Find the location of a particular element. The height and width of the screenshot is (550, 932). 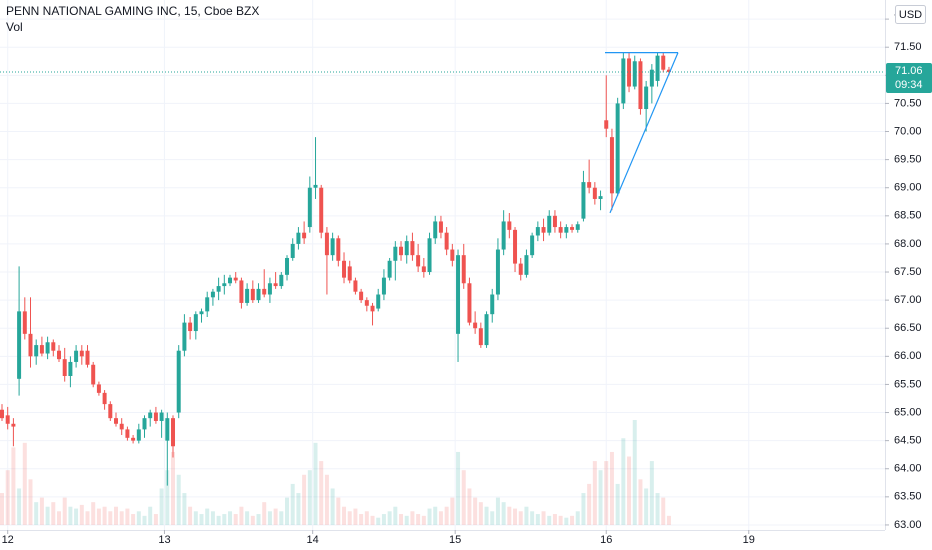

y-tick-label: 69.00 is located at coordinates (908, 188).